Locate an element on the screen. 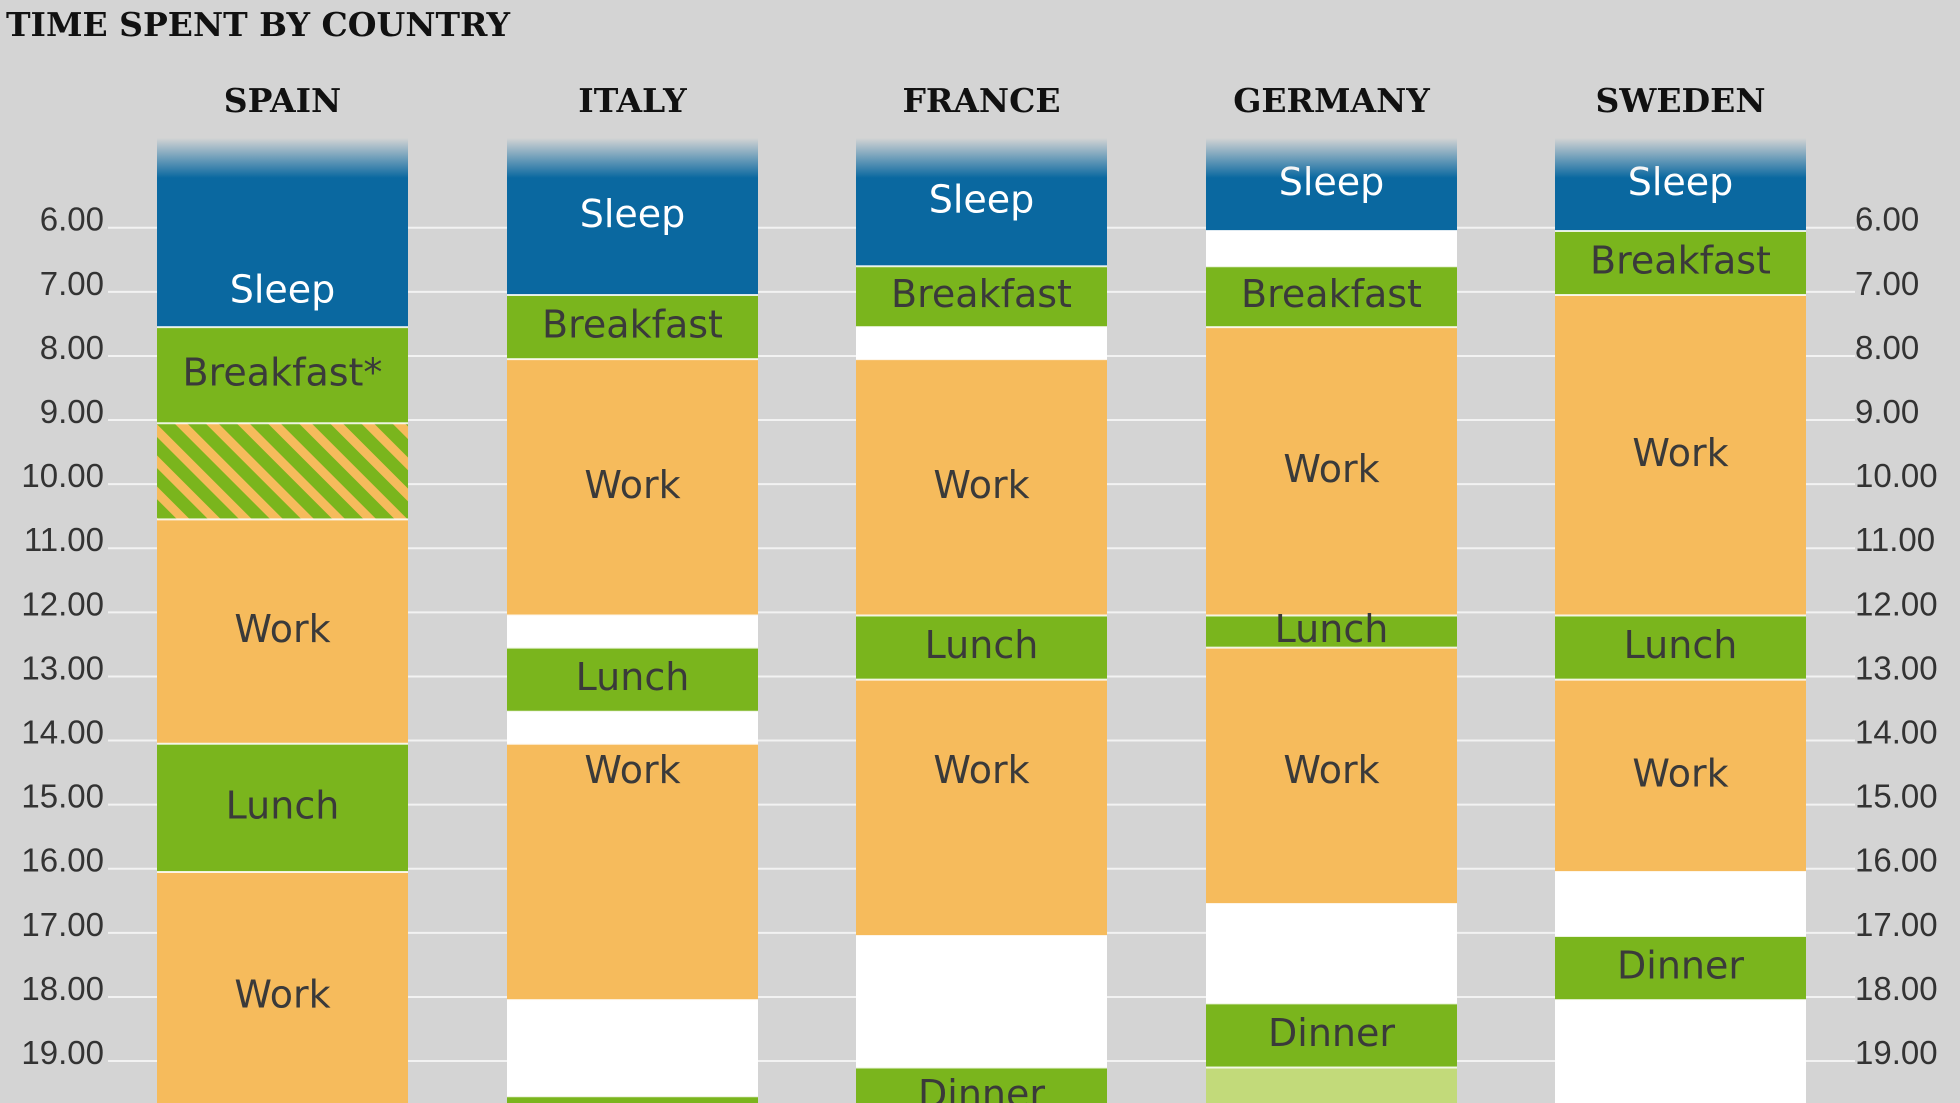 The height and width of the screenshot is (1103, 1960). country-column-spain: SPAIN Sleep Breakfast* Work Lunch Work is located at coordinates (282, 592).